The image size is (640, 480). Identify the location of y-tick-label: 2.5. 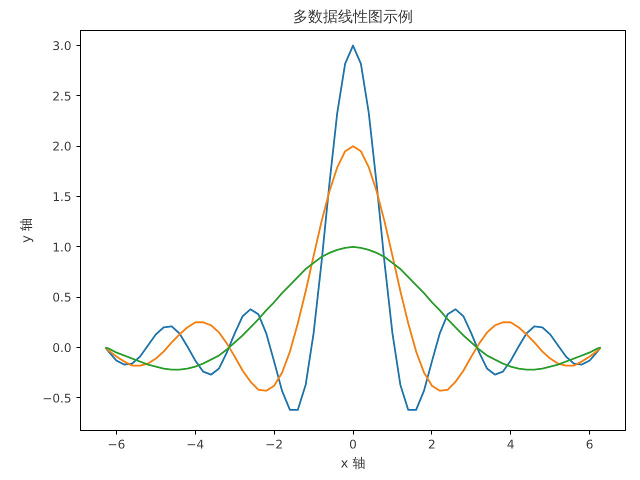
(62, 96).